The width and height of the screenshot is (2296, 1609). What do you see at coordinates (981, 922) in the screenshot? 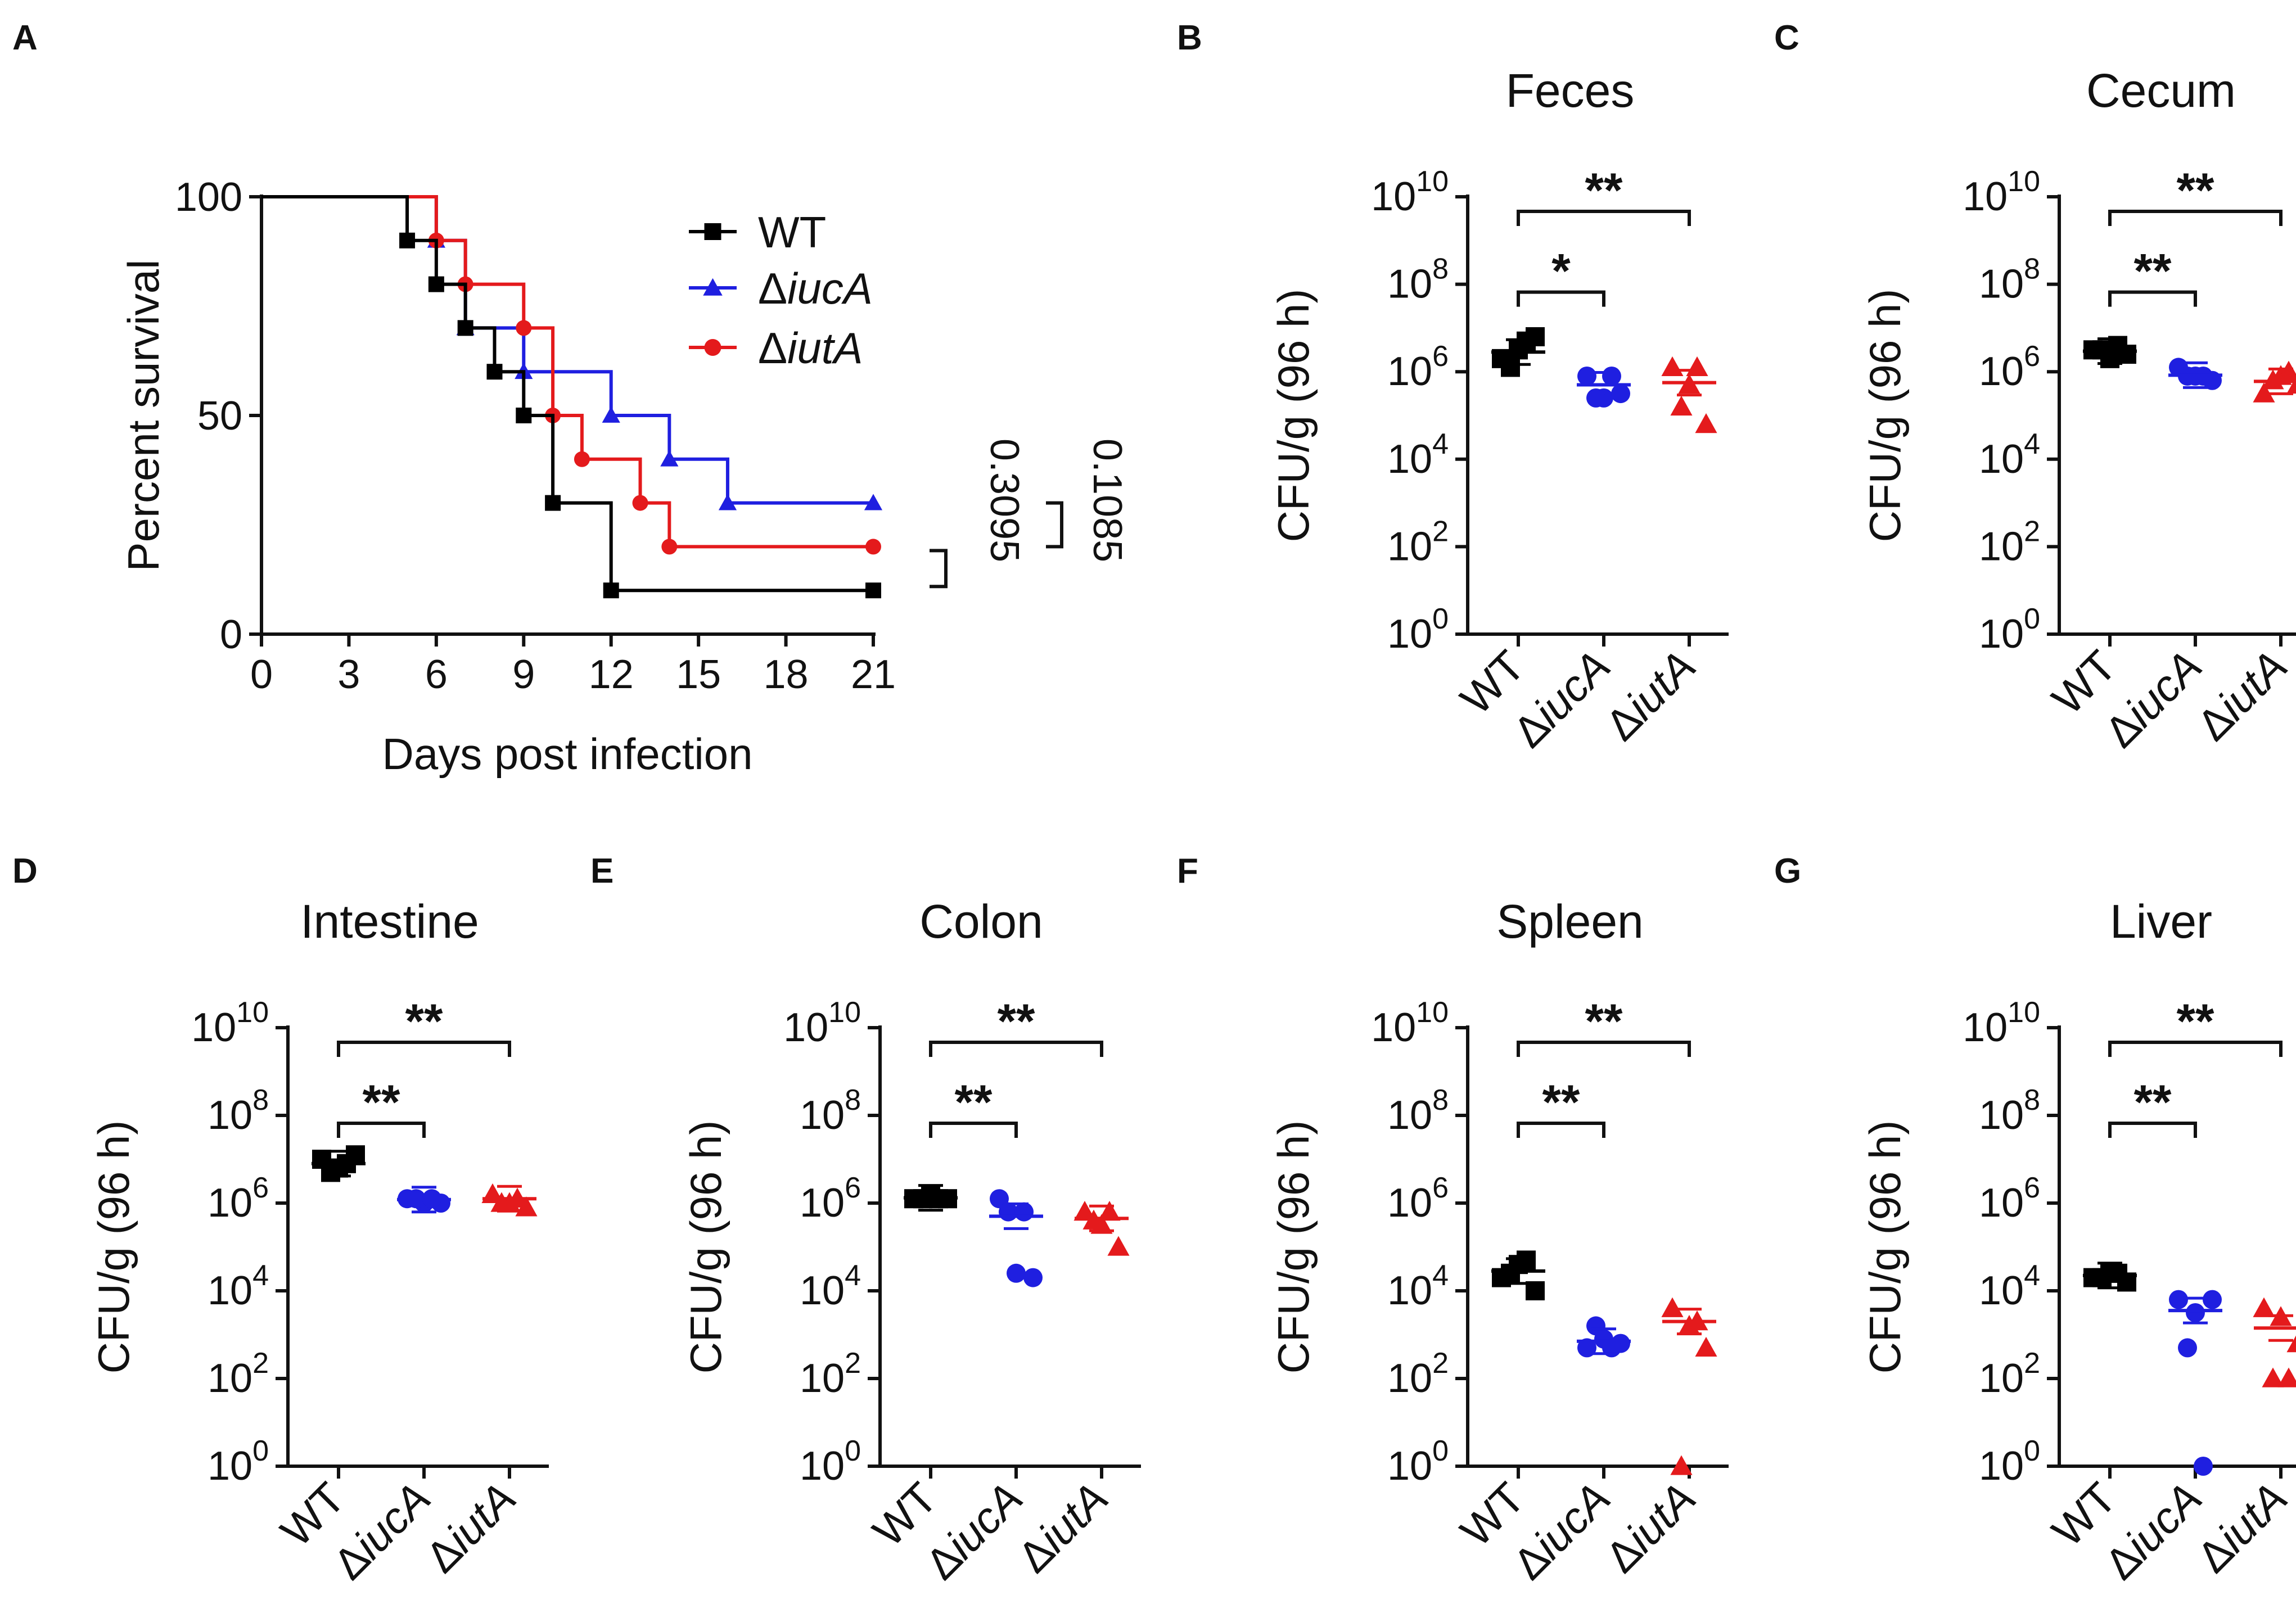
I see `panel-title: Colon` at bounding box center [981, 922].